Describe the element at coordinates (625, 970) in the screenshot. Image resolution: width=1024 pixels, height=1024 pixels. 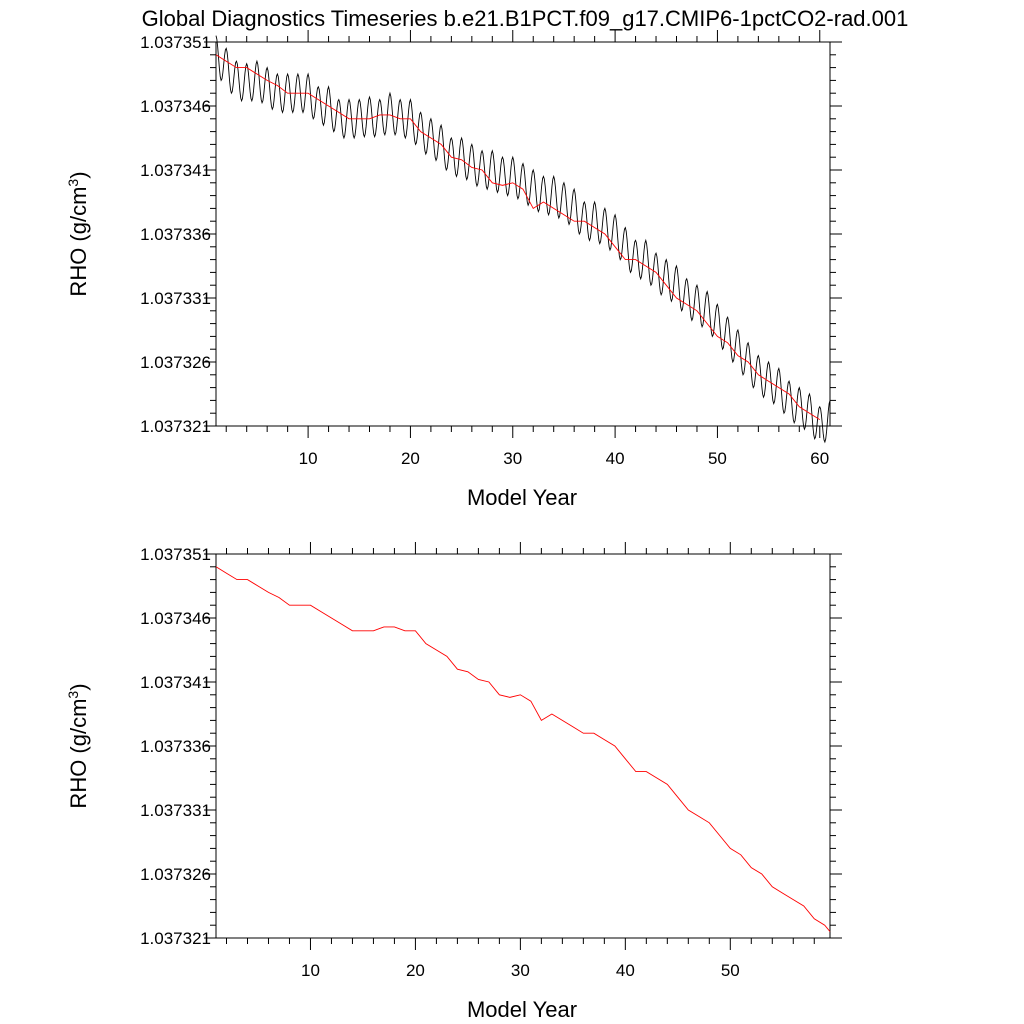
I see `bottom-chart-x-tick-label: 40` at that location.